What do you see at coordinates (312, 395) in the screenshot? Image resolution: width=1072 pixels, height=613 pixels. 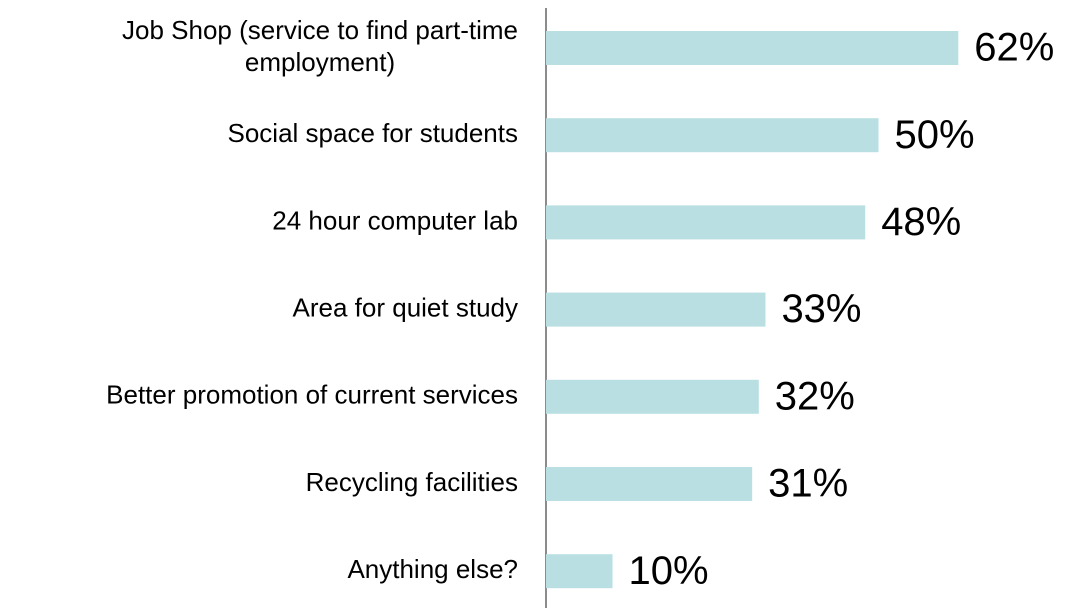 I see `category-label: Better promotion of current services` at bounding box center [312, 395].